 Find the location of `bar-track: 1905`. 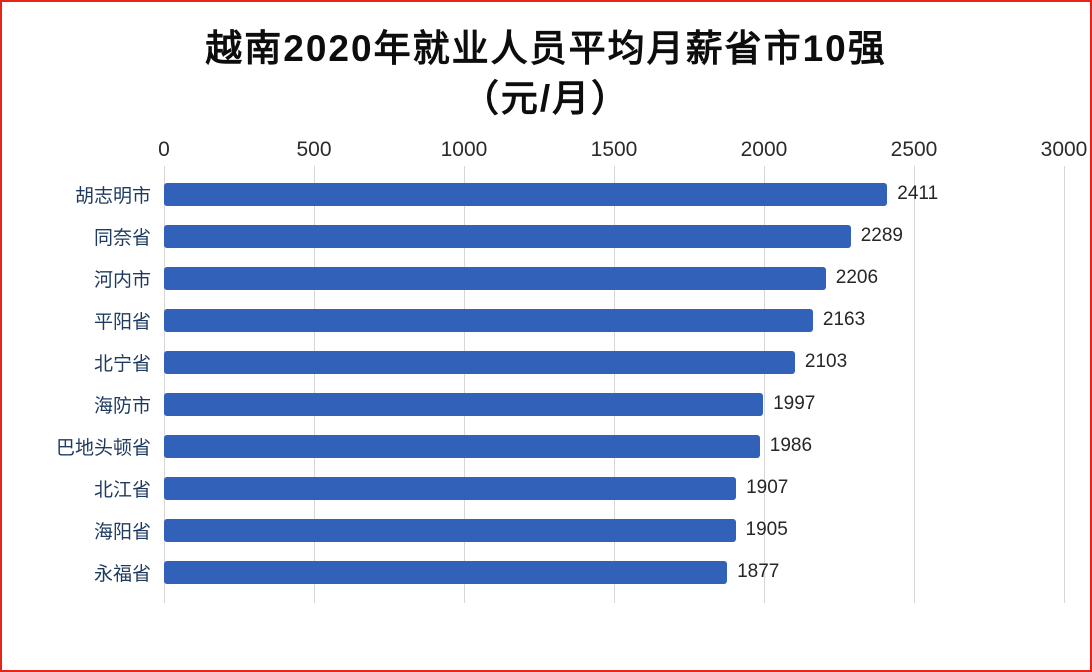

bar-track: 1905 is located at coordinates (614, 530).